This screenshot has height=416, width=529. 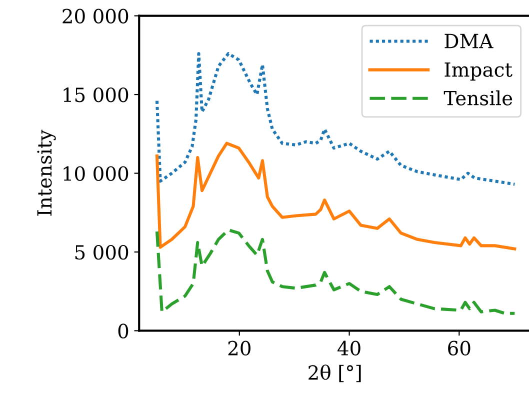 I want to click on legend-label: DMA, so click(x=469, y=41).